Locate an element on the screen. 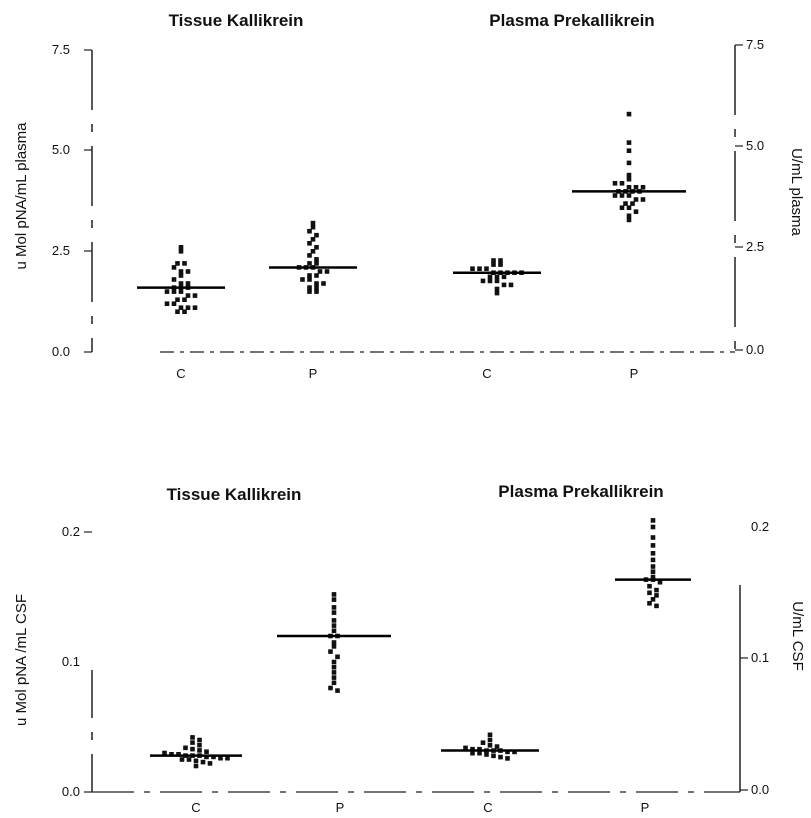 The height and width of the screenshot is (818, 811). top-left-axis-ticks: 0.0 2.5 5.0 7.5 is located at coordinates (72, 200).